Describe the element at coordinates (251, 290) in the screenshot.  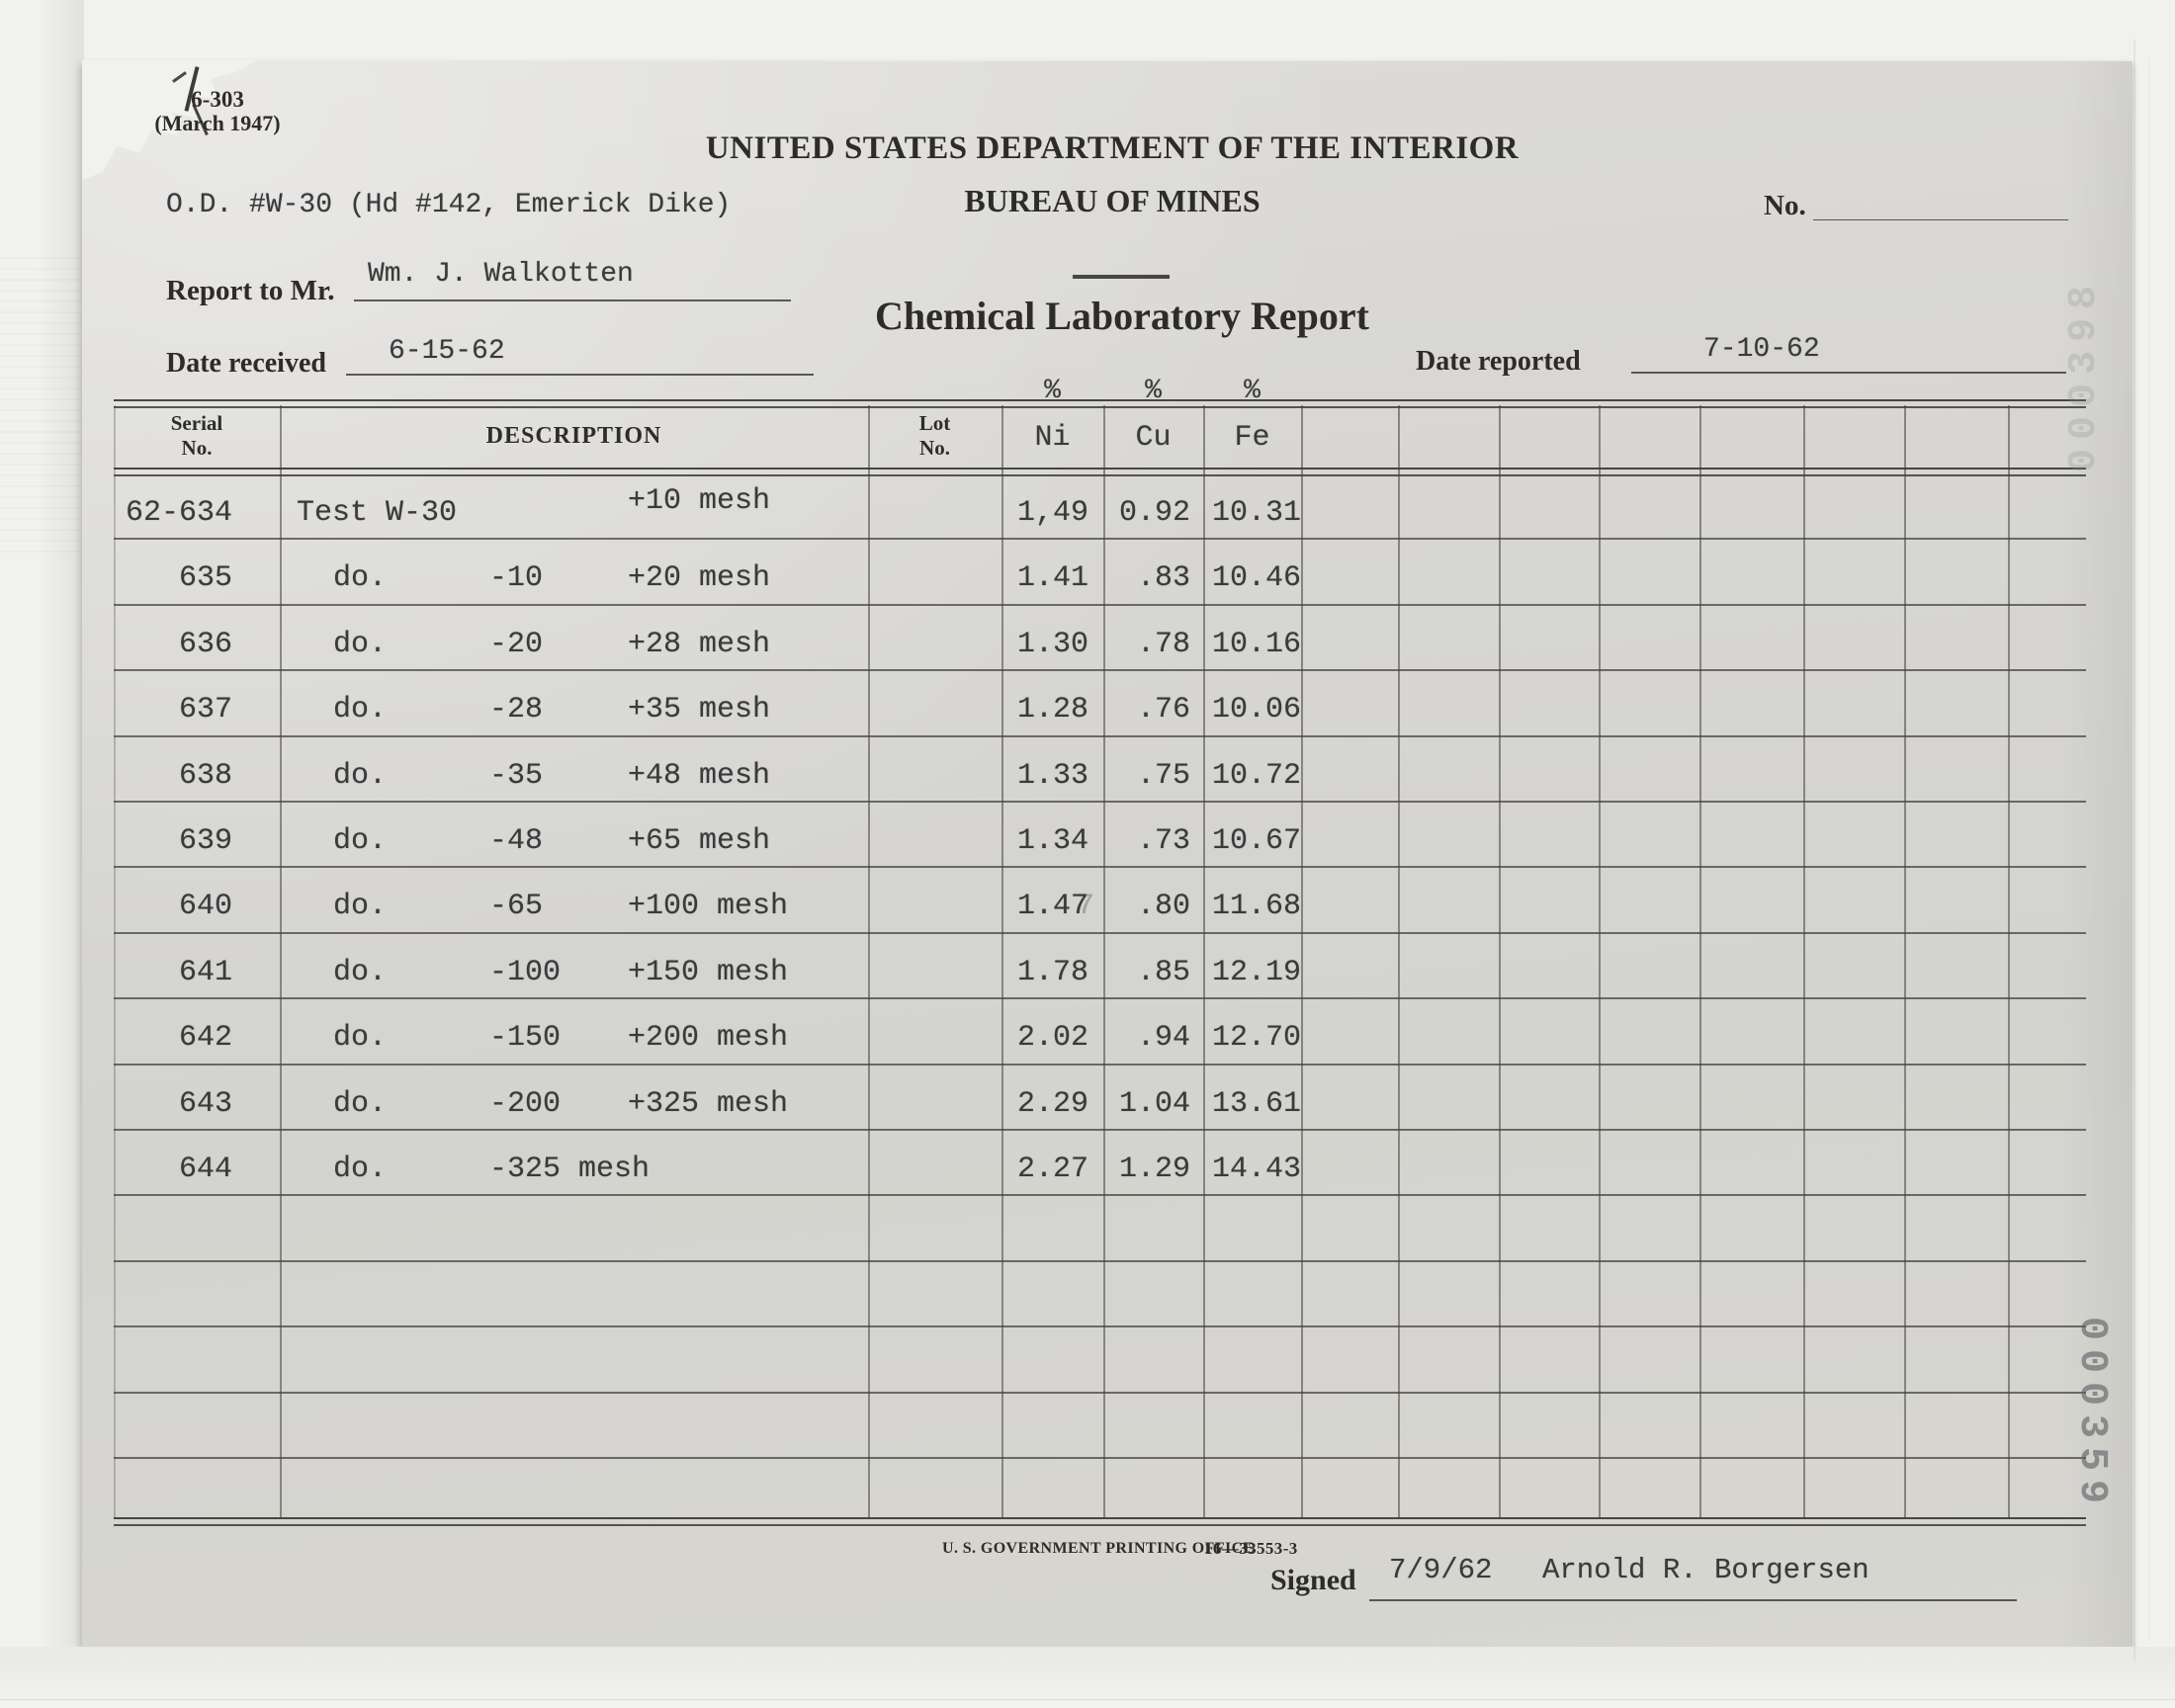
I see `report-to-label: Report to Mr.` at that location.